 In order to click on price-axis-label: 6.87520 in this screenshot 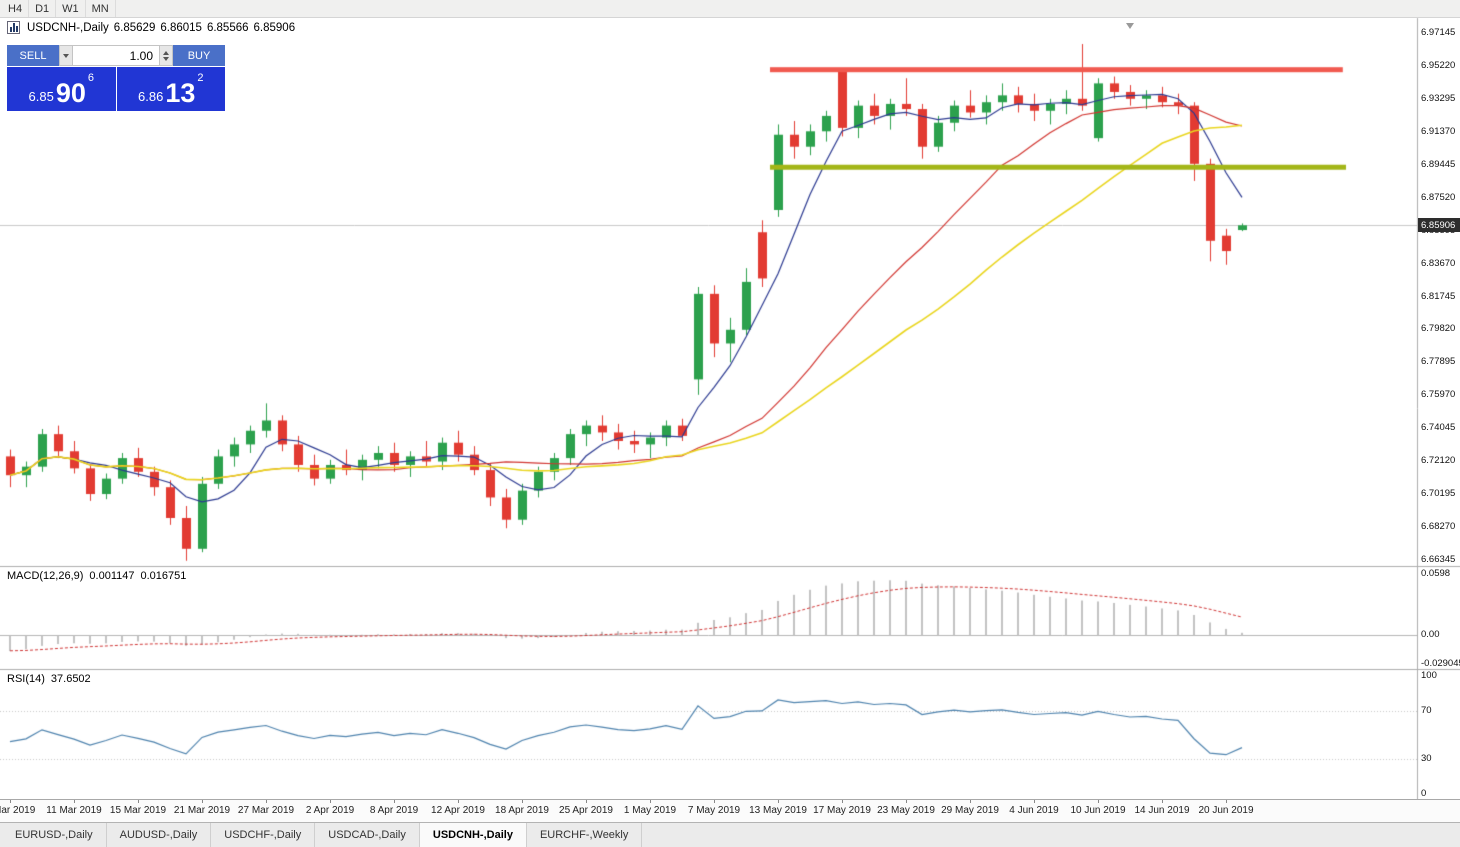, I will do `click(1438, 197)`.